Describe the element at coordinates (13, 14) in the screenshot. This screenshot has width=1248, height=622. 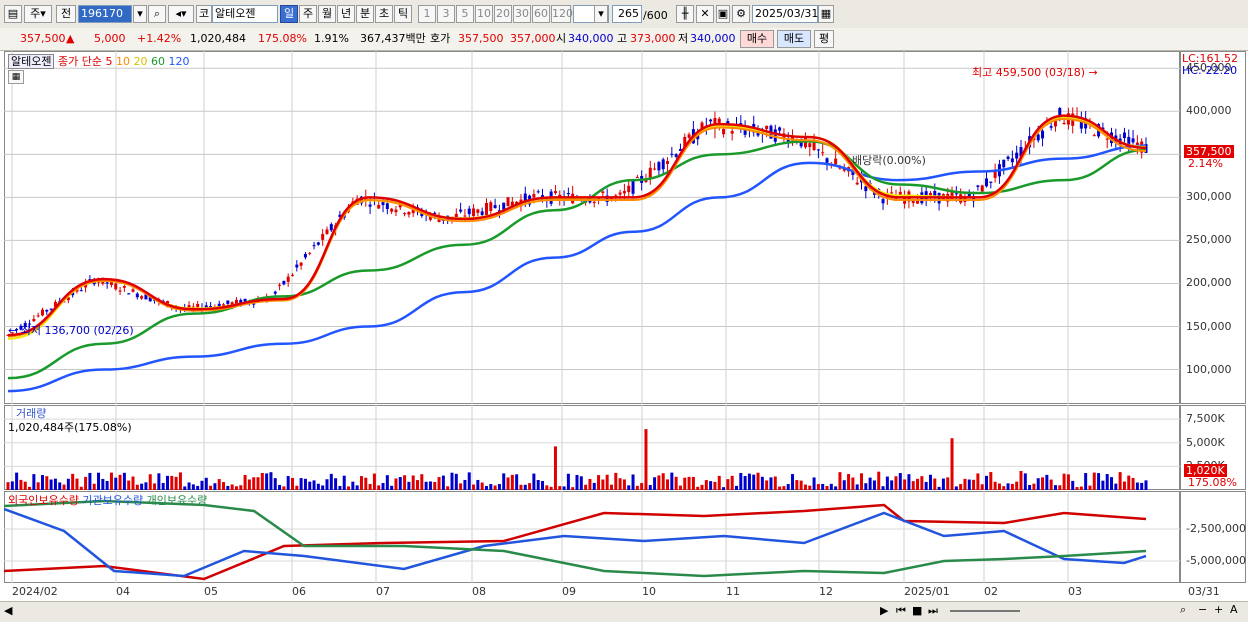
I see `window-icon: ▤` at that location.